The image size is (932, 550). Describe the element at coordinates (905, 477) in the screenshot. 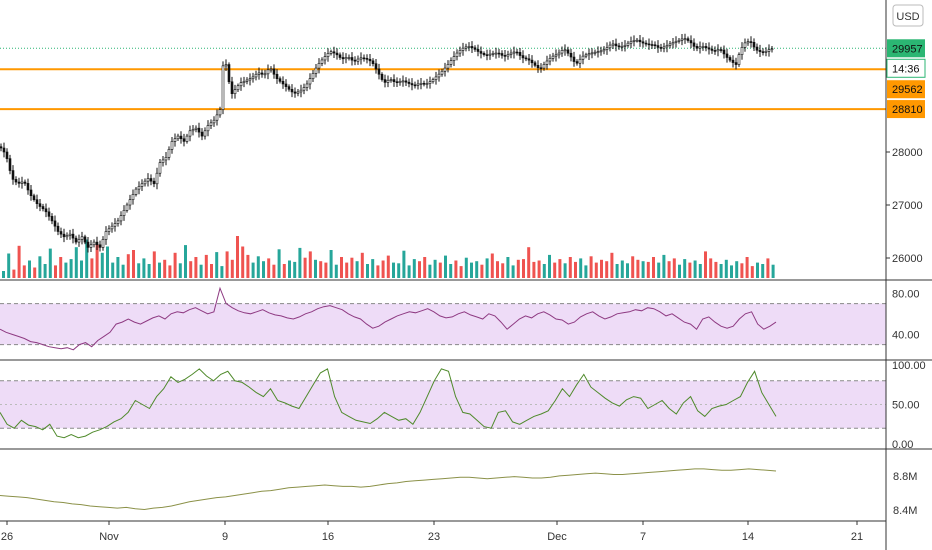

I see `third-tick-label: 8.8M` at that location.